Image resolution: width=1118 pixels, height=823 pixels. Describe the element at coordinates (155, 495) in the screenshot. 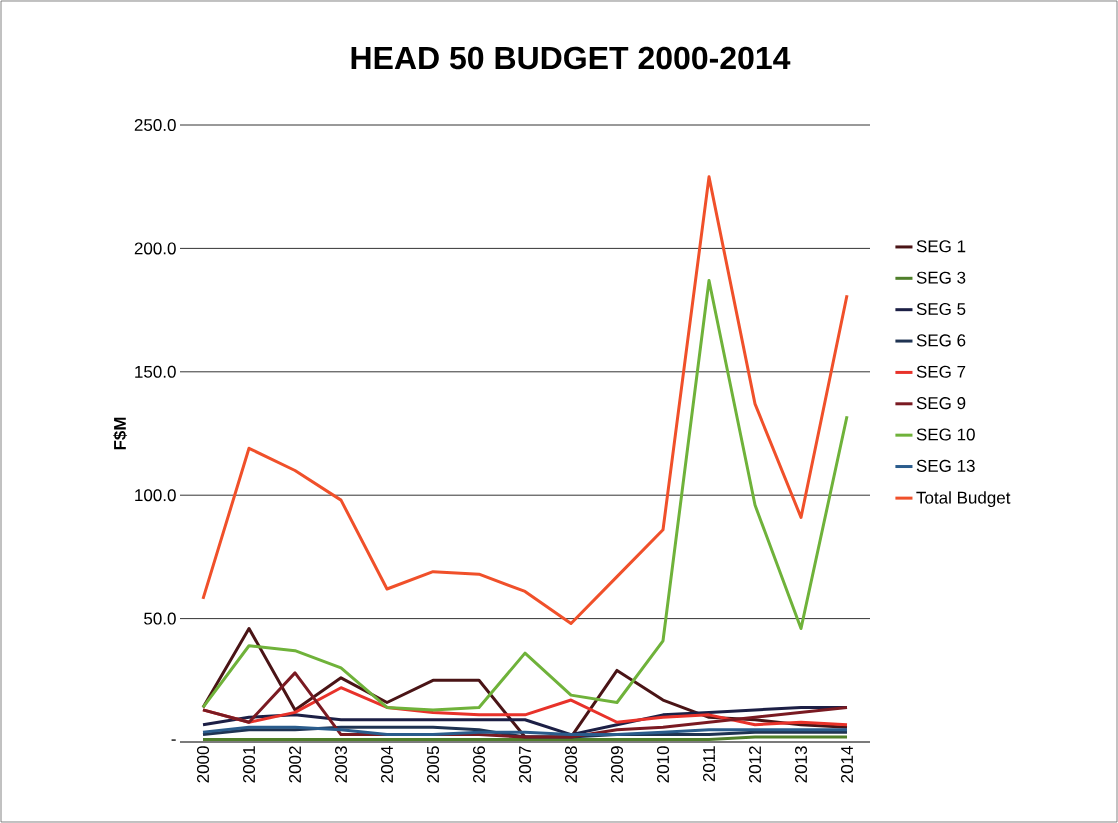

I see `y-tick-label: 100.0` at that location.